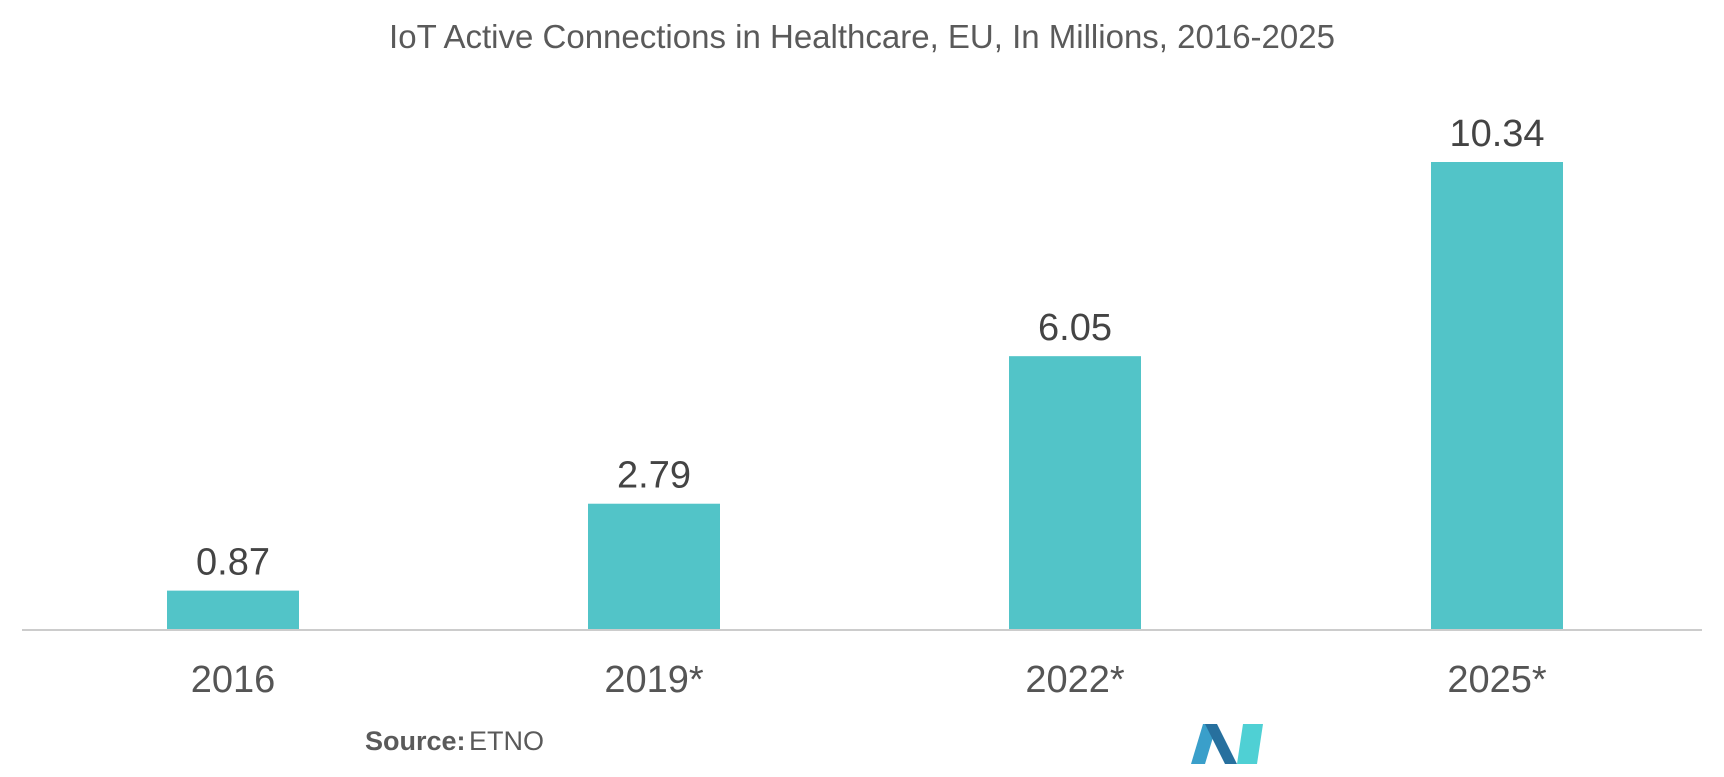 This screenshot has width=1724, height=777. Describe the element at coordinates (233, 610) in the screenshot. I see `bar-2016` at that location.